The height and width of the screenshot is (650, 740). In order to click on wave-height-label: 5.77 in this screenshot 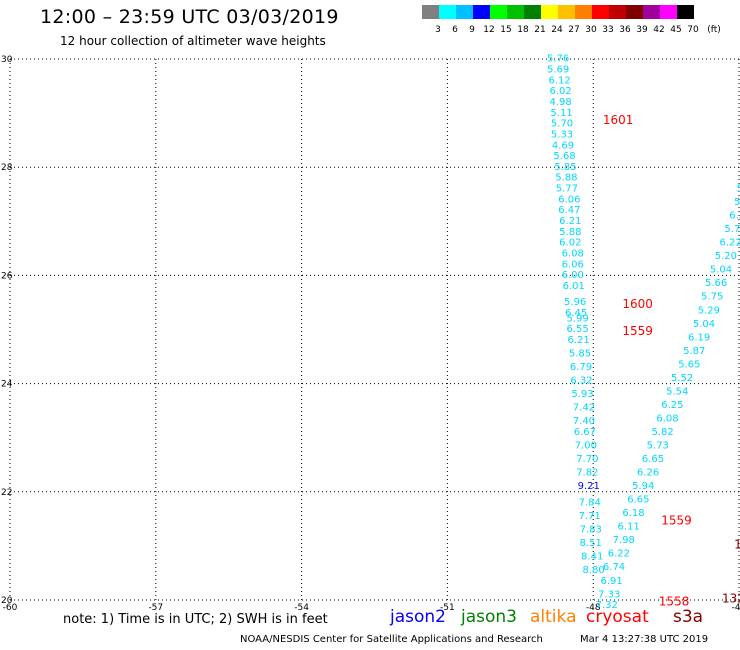, I will do `click(567, 189)`.